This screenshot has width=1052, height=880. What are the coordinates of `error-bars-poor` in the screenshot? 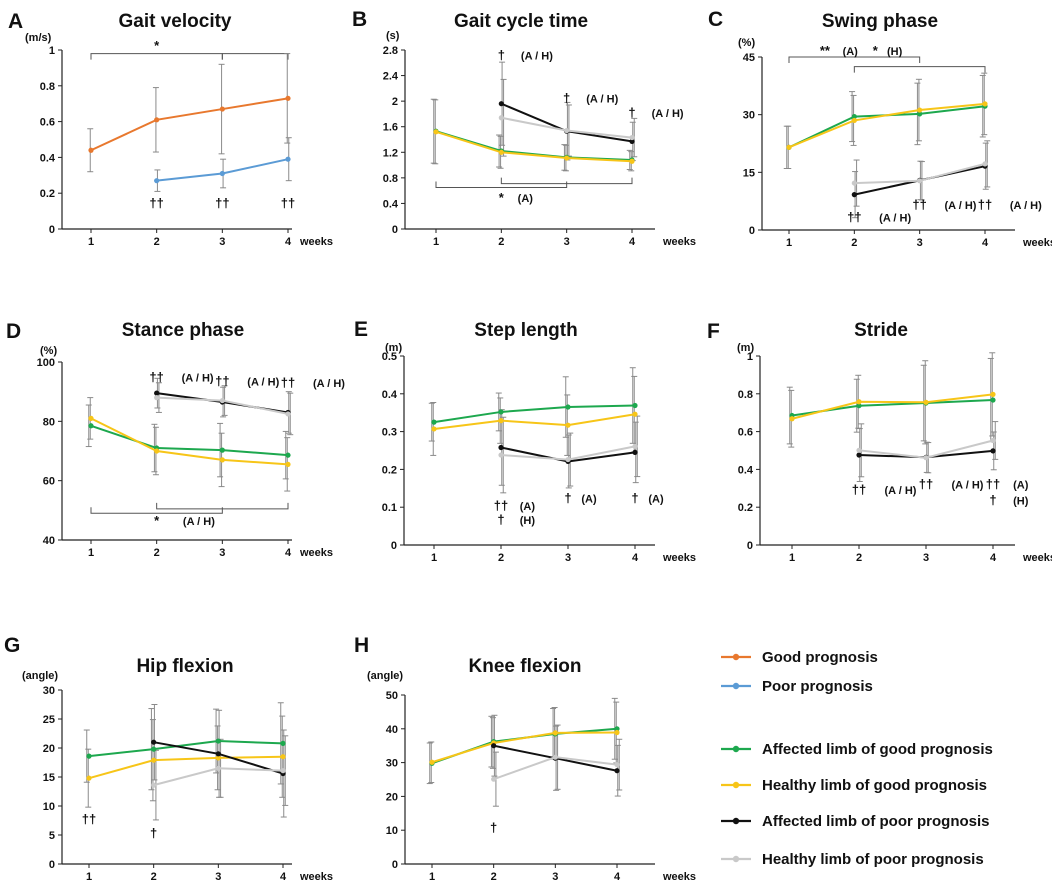 It's located at (223, 164).